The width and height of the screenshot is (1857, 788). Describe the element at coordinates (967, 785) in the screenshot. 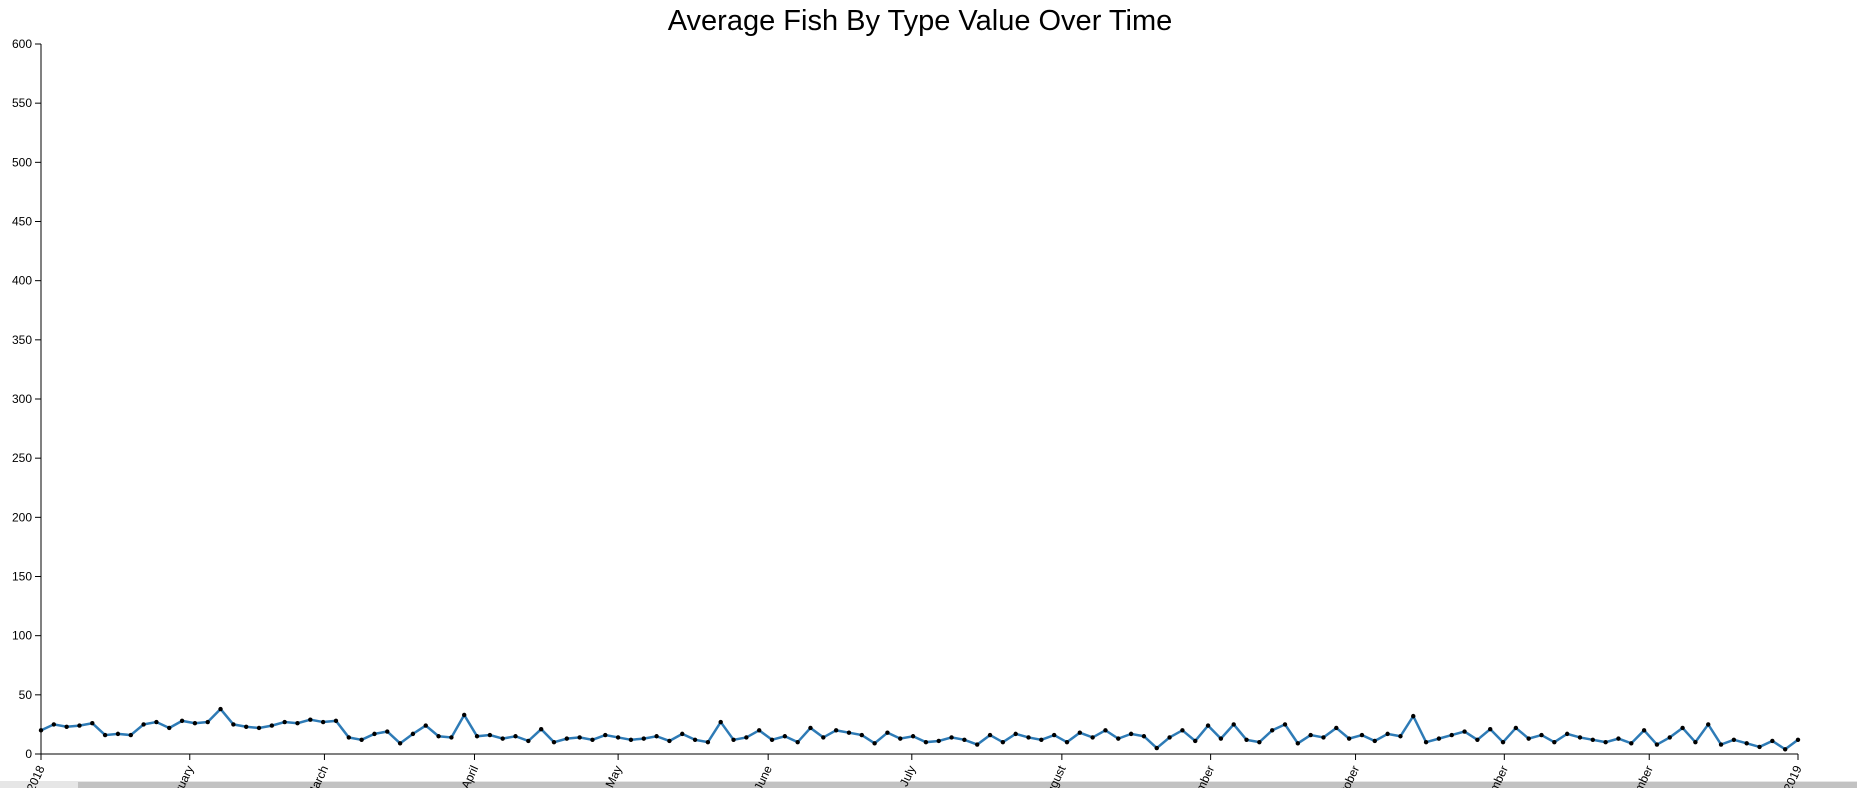

I see `scrollbar-thumb` at that location.